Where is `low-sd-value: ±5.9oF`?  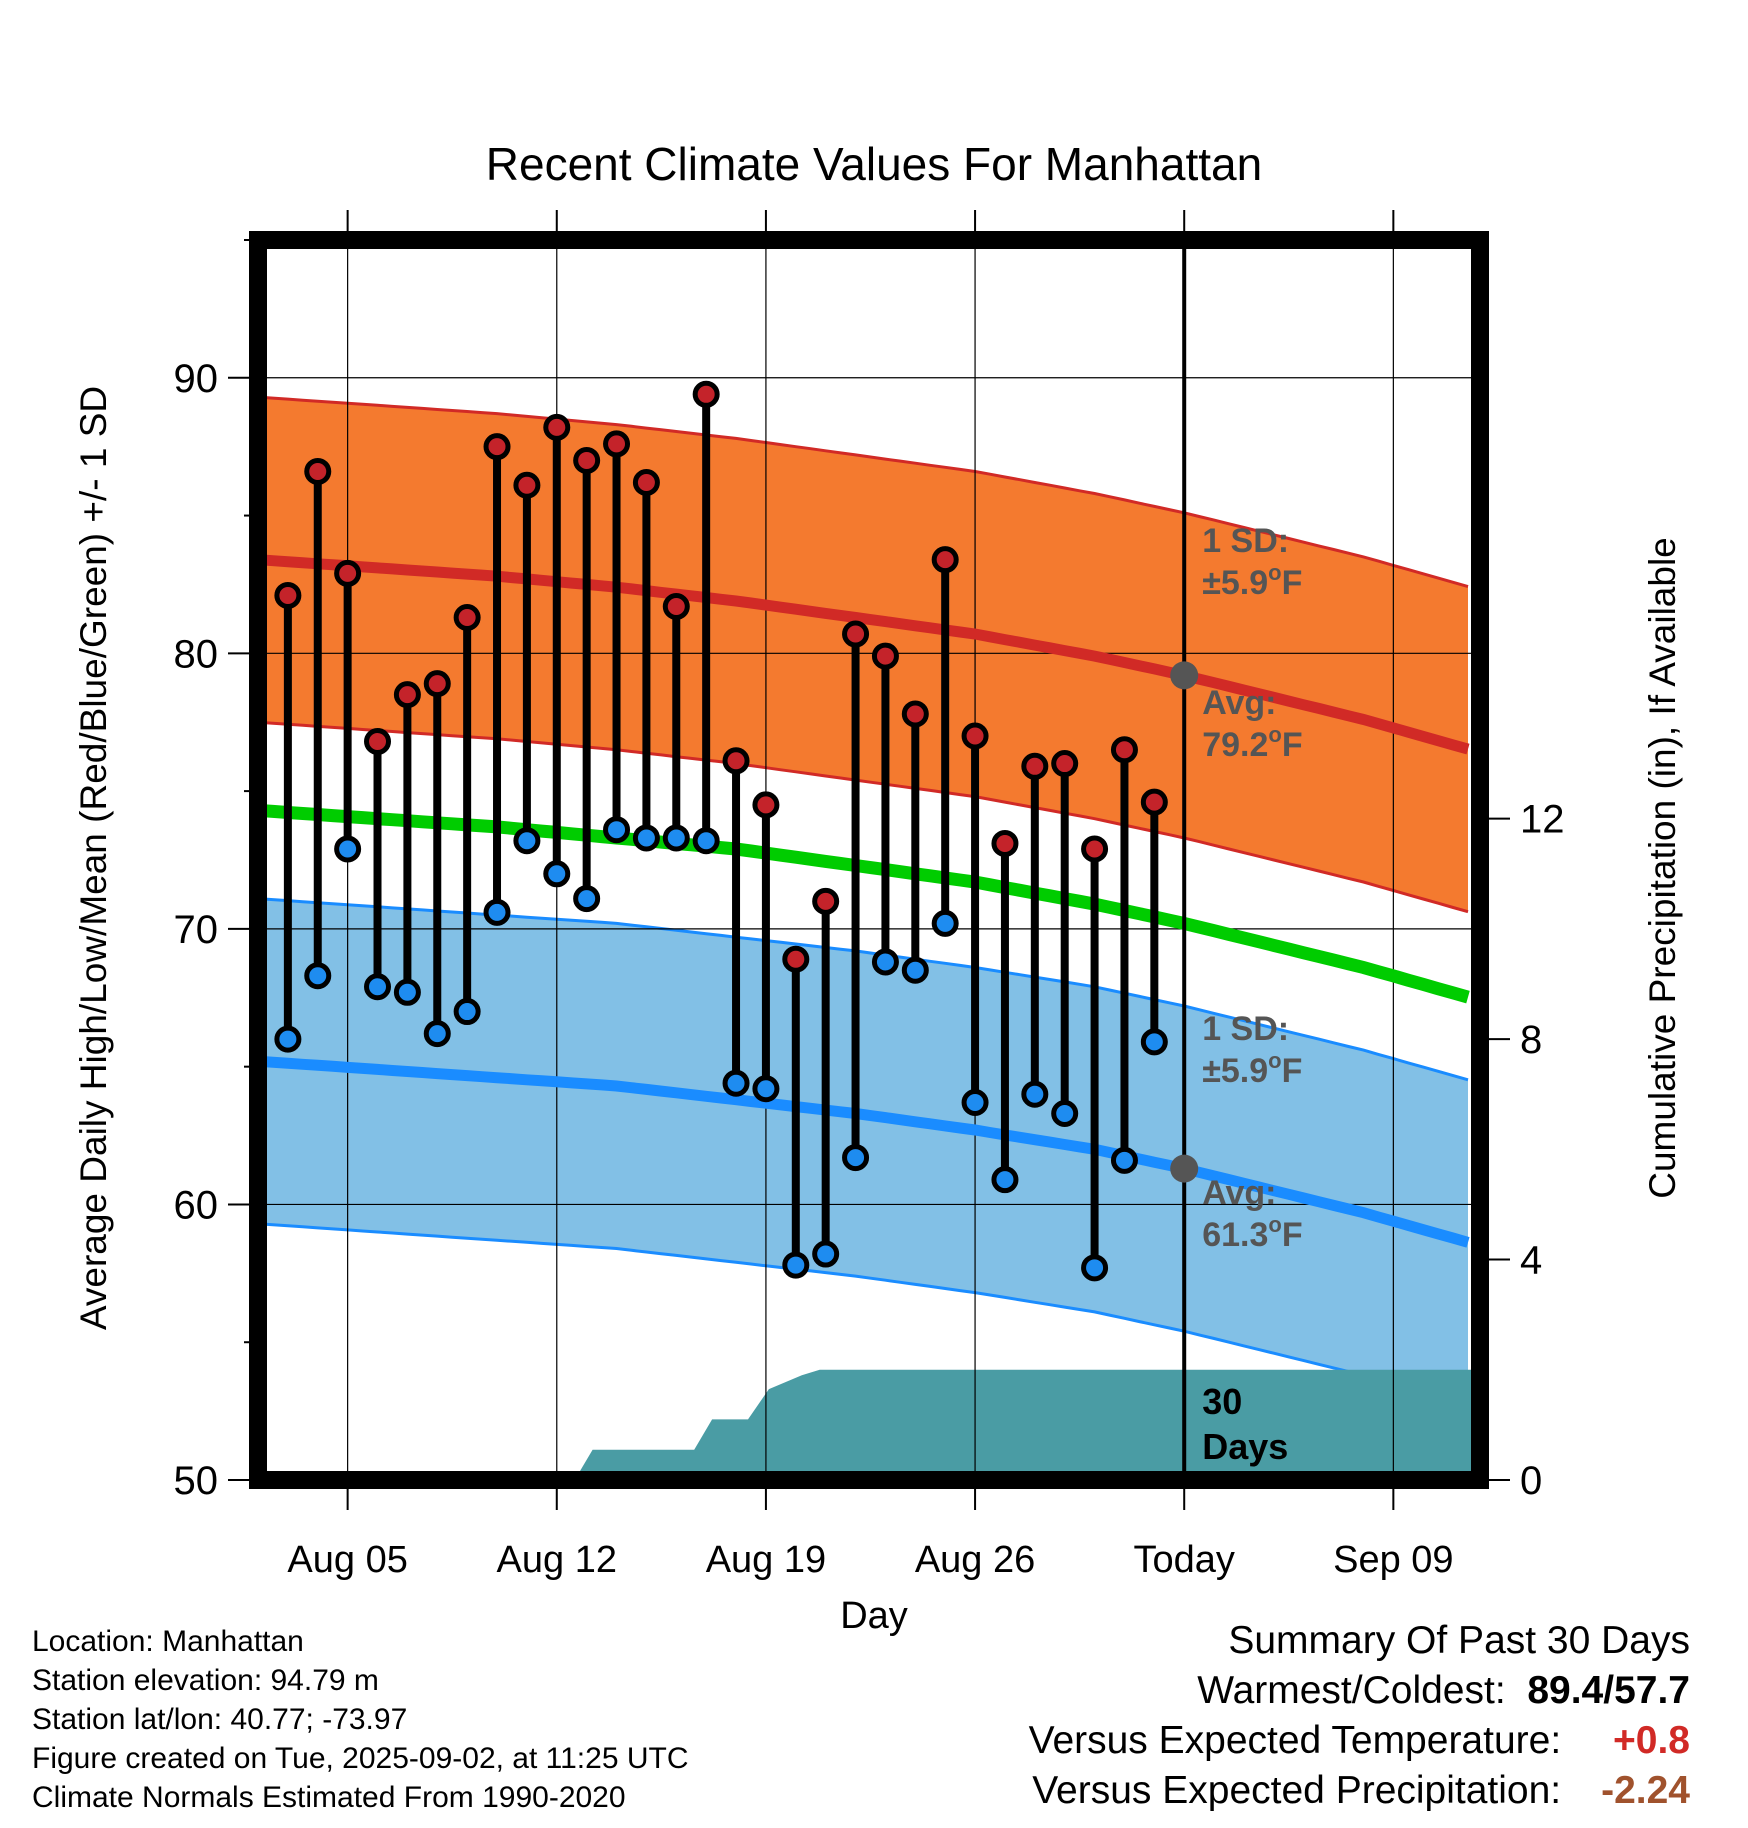 low-sd-value: ±5.9oF is located at coordinates (1252, 1069).